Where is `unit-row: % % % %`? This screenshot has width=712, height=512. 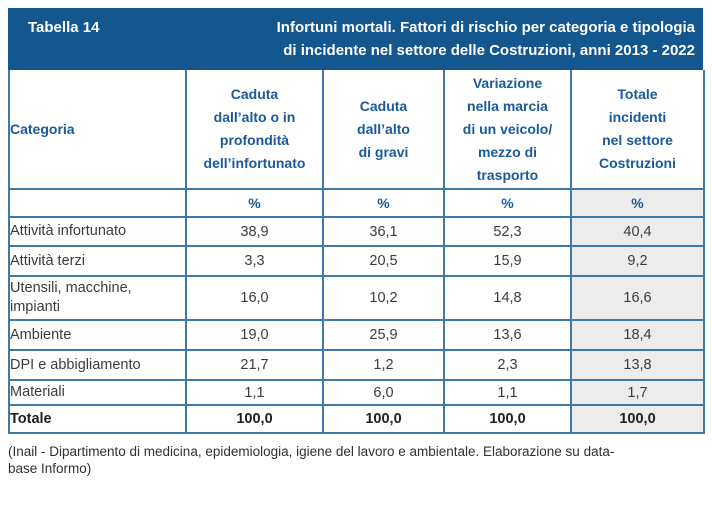
unit-row: % % % % is located at coordinates (356, 203).